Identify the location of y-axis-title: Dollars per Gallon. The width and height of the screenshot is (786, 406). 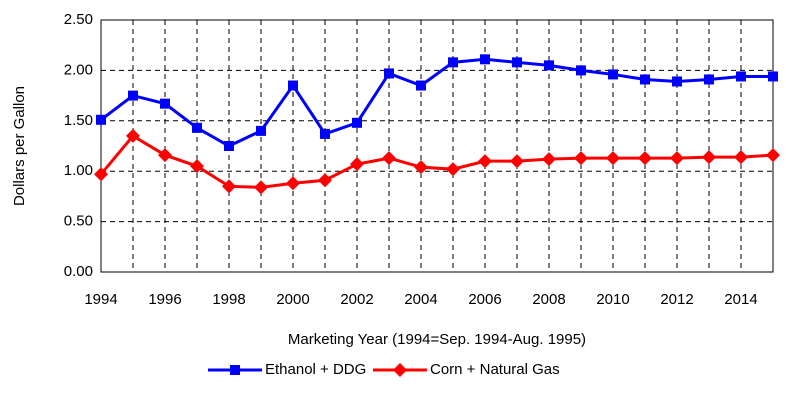
(19, 146).